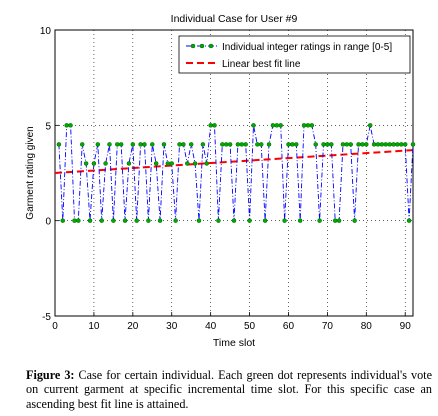 Image resolution: width=438 pixels, height=416 pixels. I want to click on x-tick-label: 40, so click(211, 326).